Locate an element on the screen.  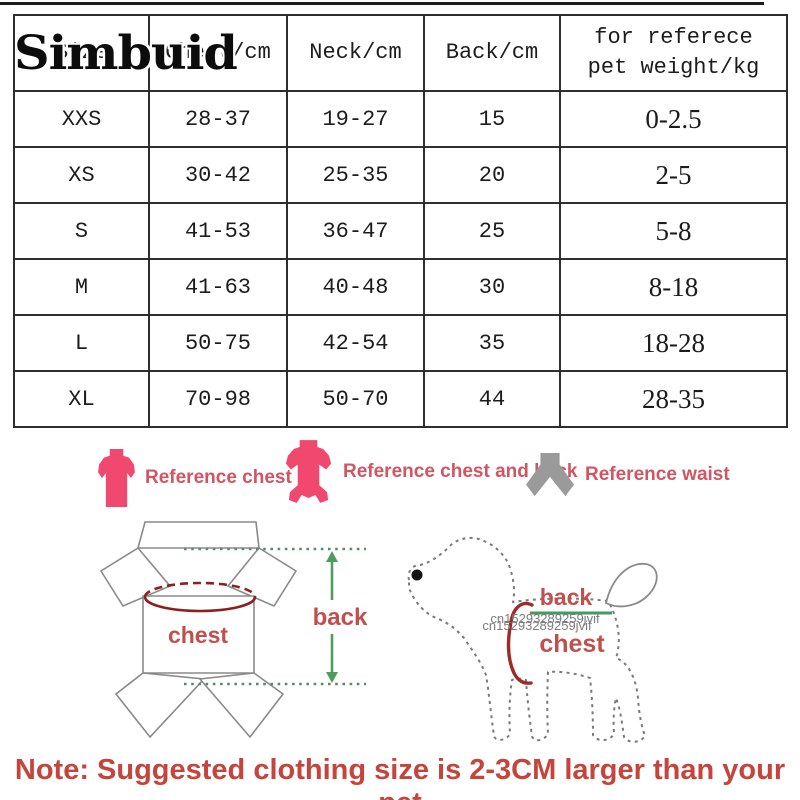
header-weight-line2: pet weight/kg is located at coordinates (673, 67).